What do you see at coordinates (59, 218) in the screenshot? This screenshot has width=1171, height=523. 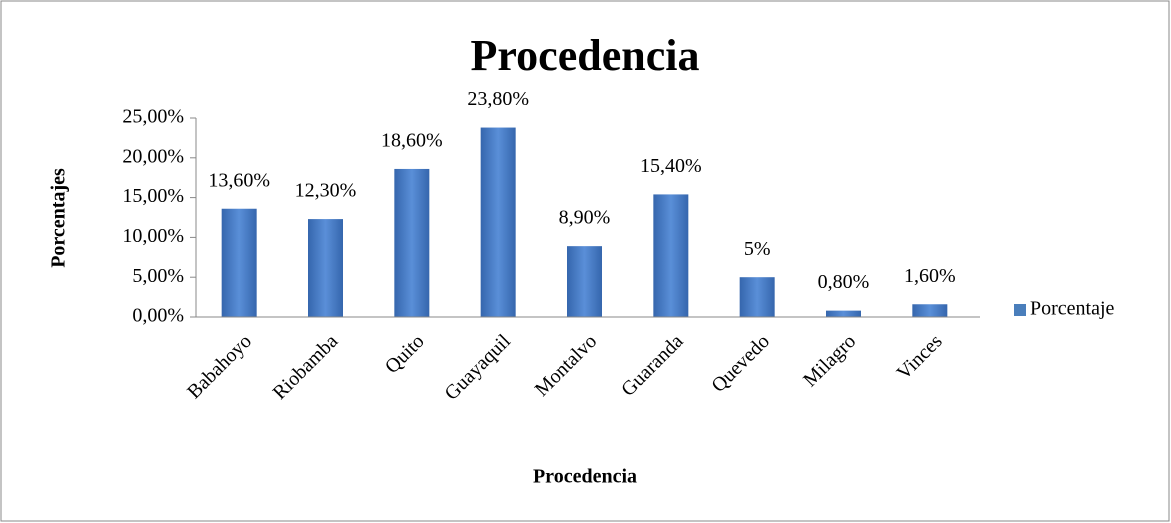 I see `y-axis-label: Porcentajes` at bounding box center [59, 218].